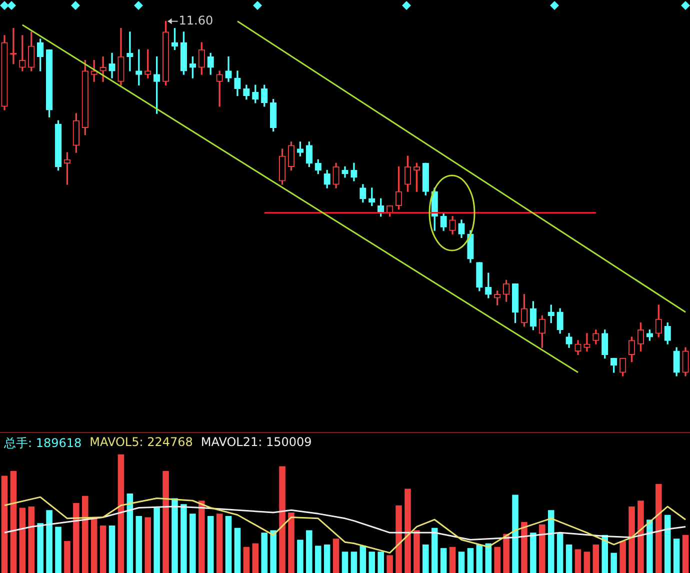 Image resolution: width=690 pixels, height=573 pixels. I want to click on text: MAVOL21: 150009, so click(256, 443).